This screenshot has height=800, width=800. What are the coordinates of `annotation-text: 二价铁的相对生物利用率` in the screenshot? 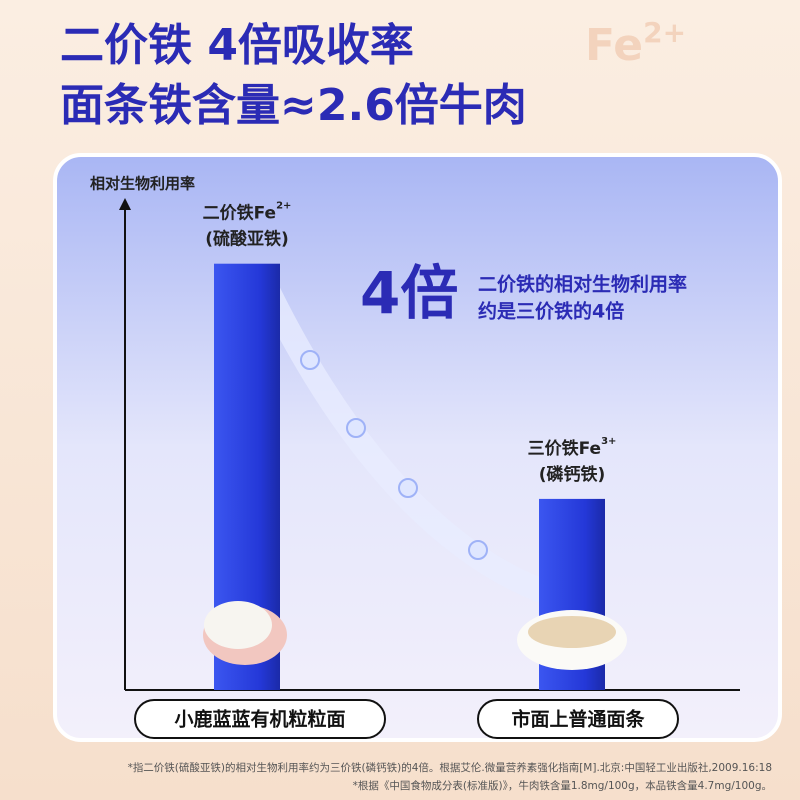 It's located at (582, 284).